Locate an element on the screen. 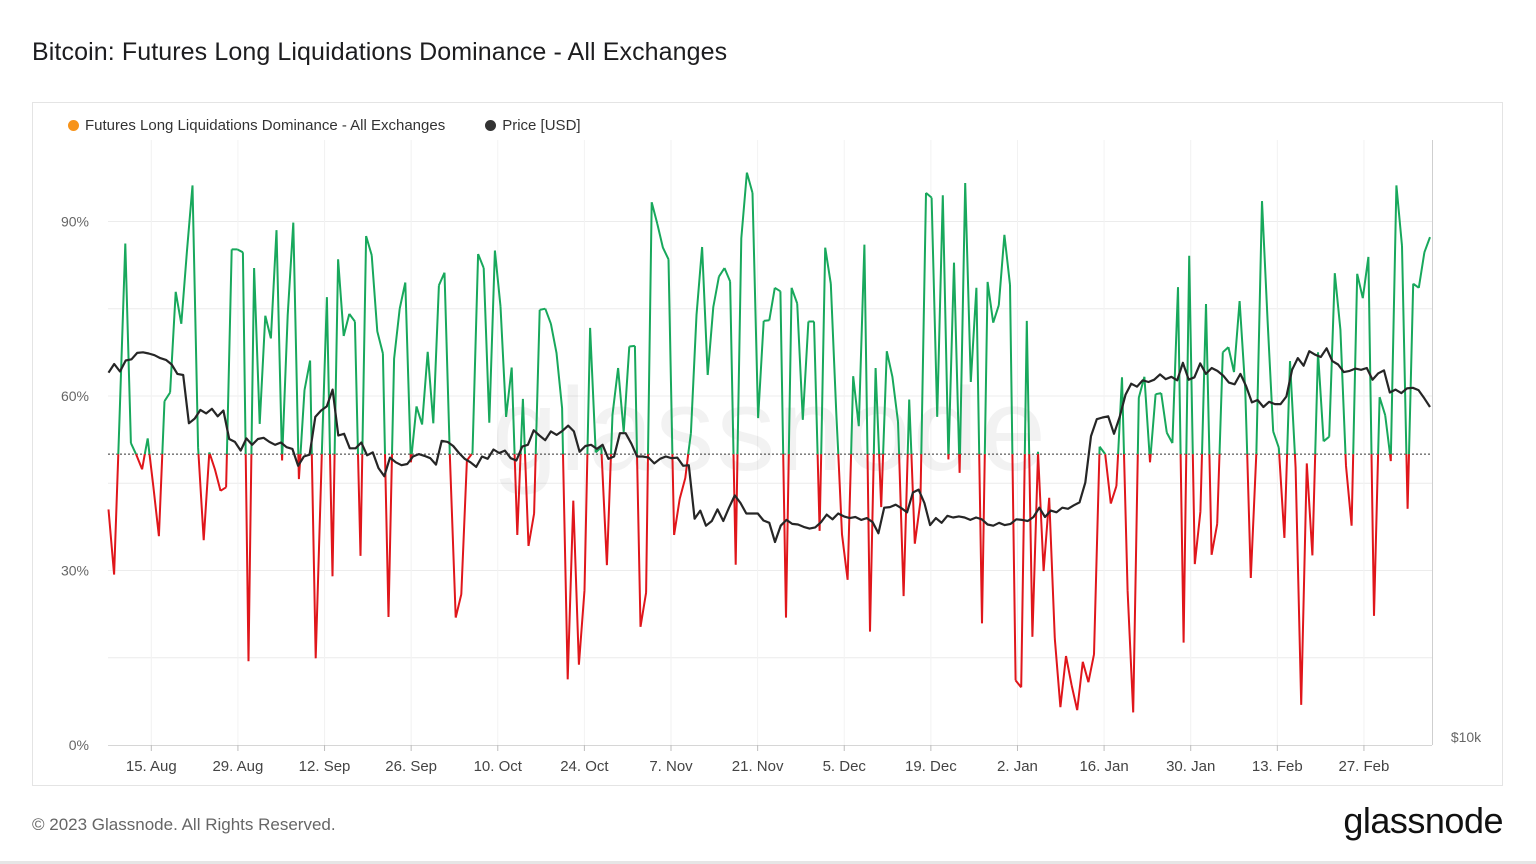  y-tick-label: 30% is located at coordinates (75, 570).